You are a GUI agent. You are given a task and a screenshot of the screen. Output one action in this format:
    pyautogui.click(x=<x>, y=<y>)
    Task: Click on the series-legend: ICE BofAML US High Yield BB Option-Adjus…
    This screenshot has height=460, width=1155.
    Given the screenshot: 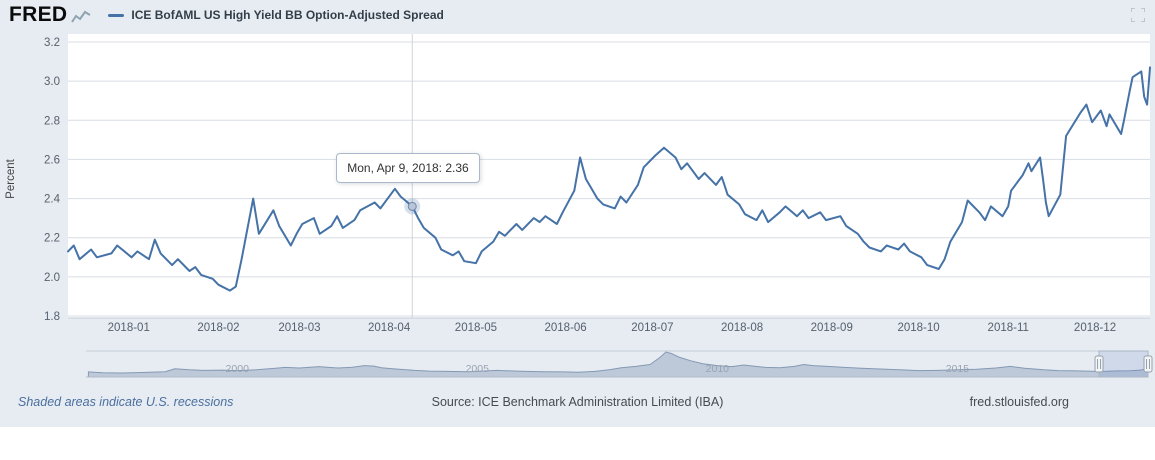 What is the action you would take?
    pyautogui.click(x=276, y=15)
    